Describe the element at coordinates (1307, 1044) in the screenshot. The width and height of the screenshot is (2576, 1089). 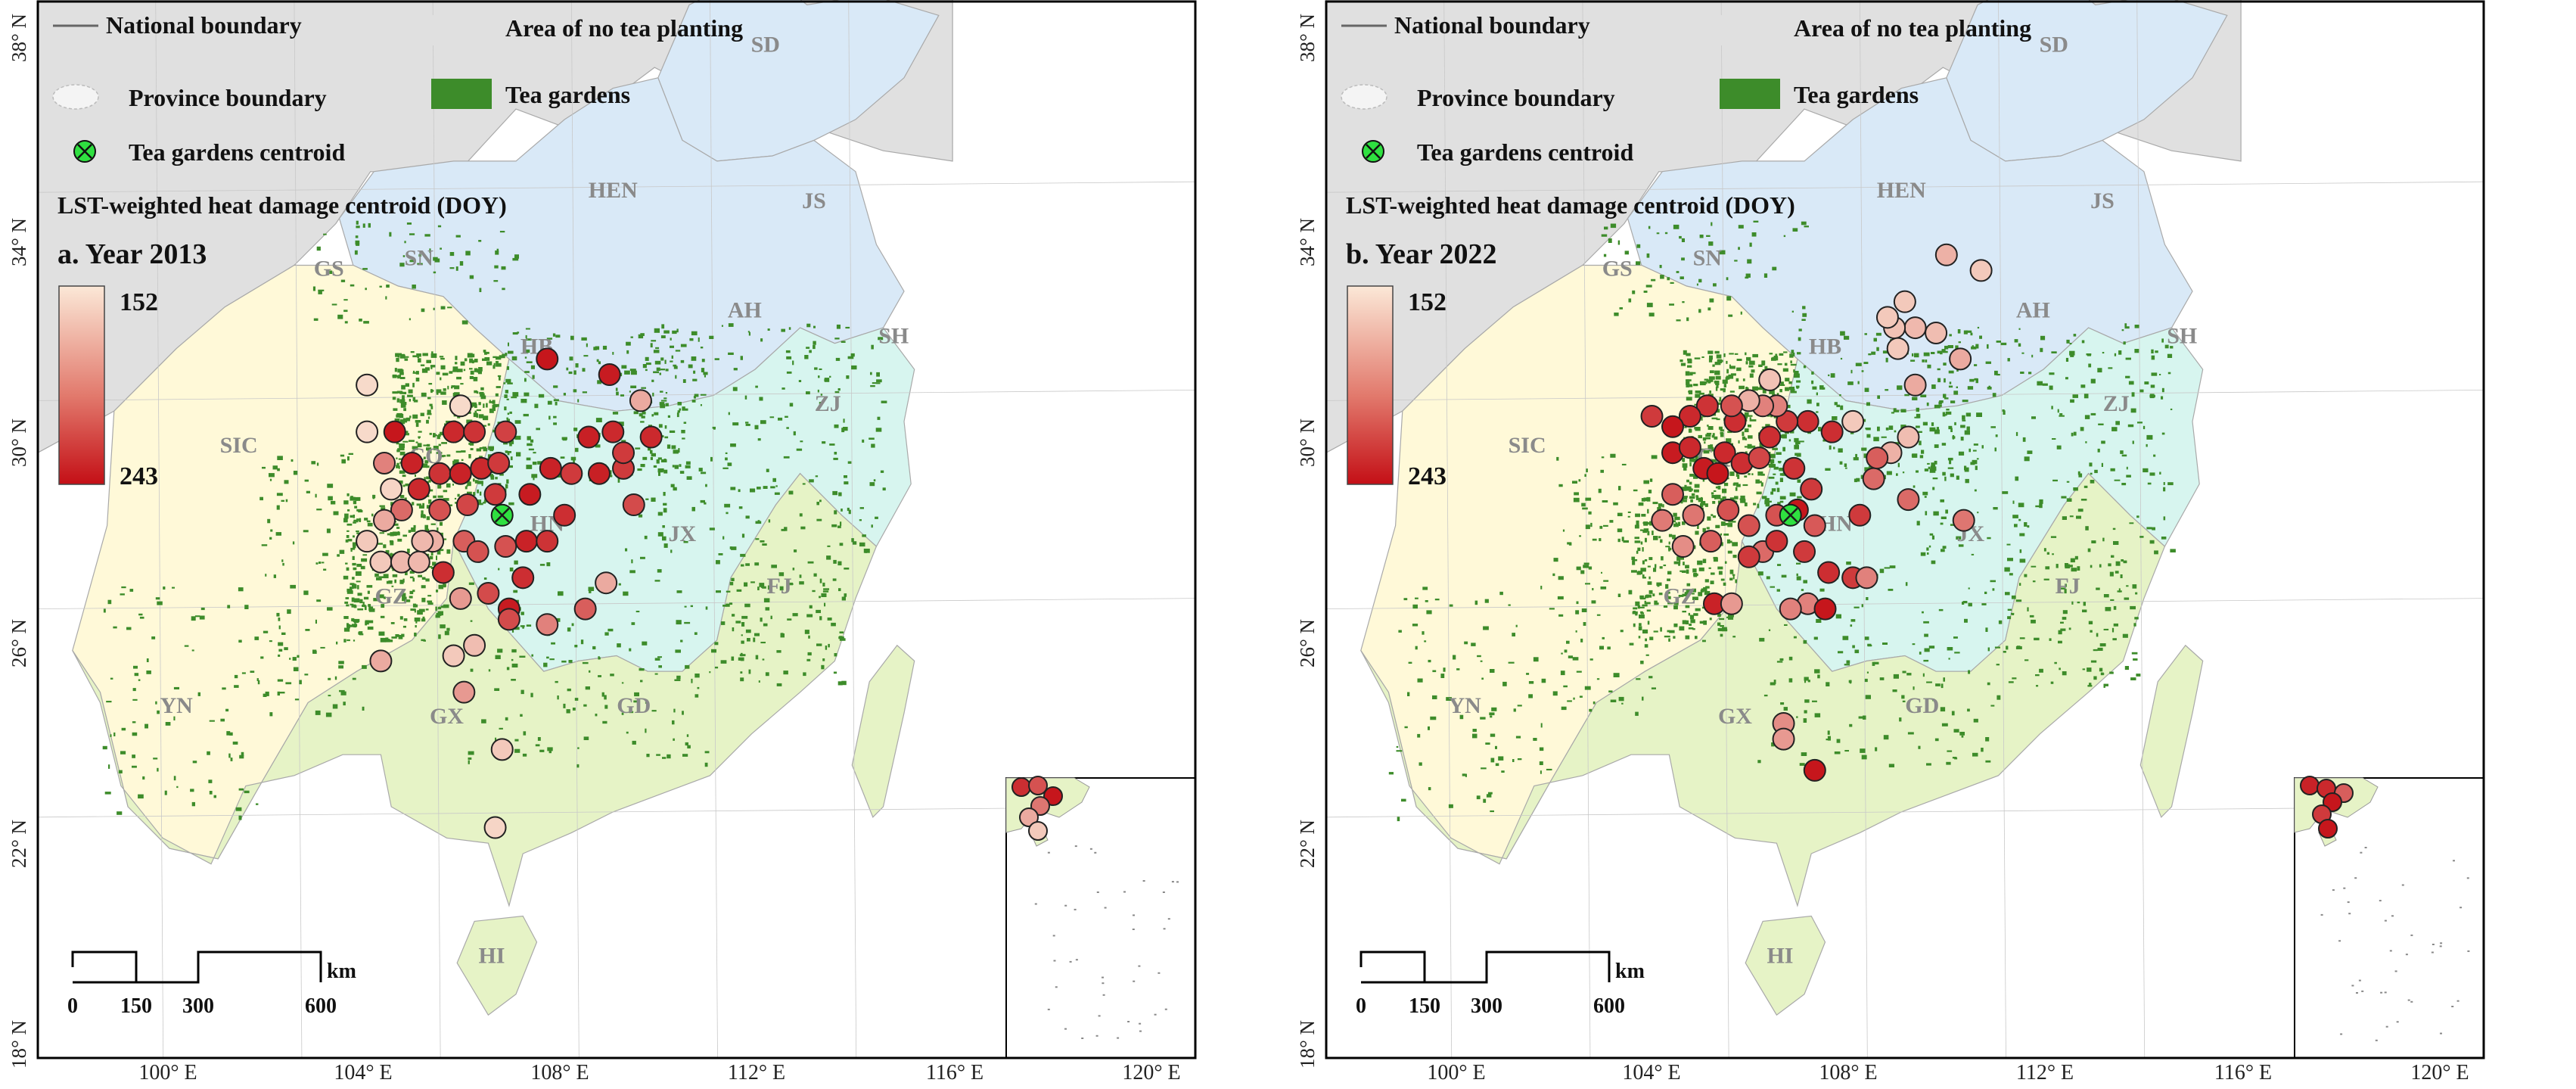
I see `lat-tick-label: 18° N` at that location.